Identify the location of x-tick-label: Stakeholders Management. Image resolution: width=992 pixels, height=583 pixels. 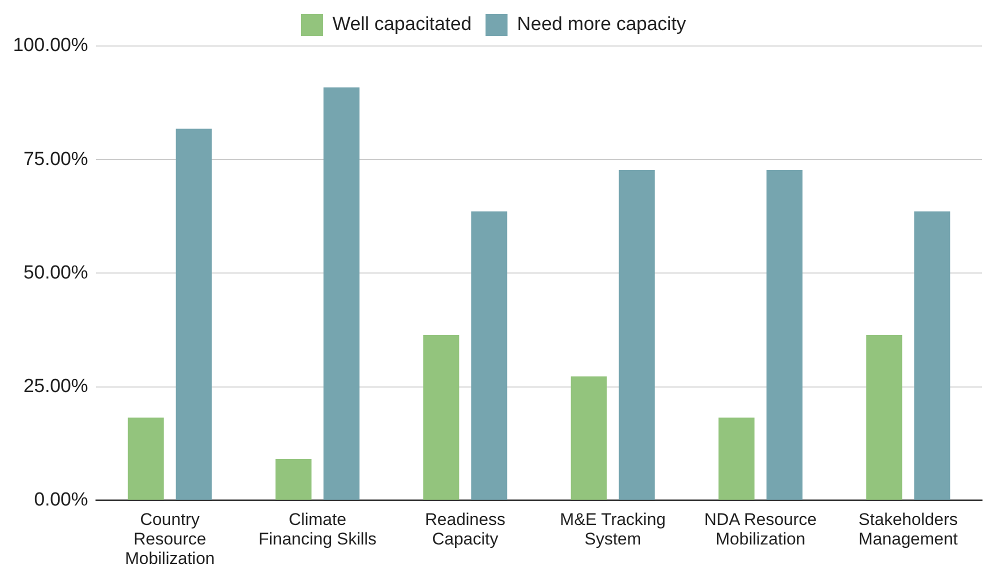
(908, 529).